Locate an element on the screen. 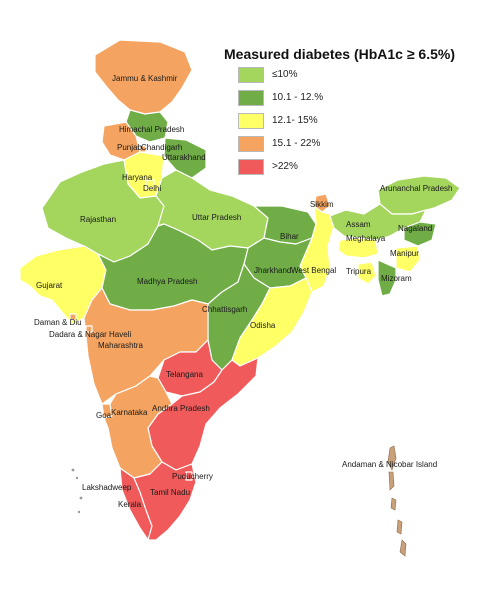 Image resolution: width=479 pixels, height=600 pixels. label-an: Andaman & Nicobar Island is located at coordinates (389, 464).